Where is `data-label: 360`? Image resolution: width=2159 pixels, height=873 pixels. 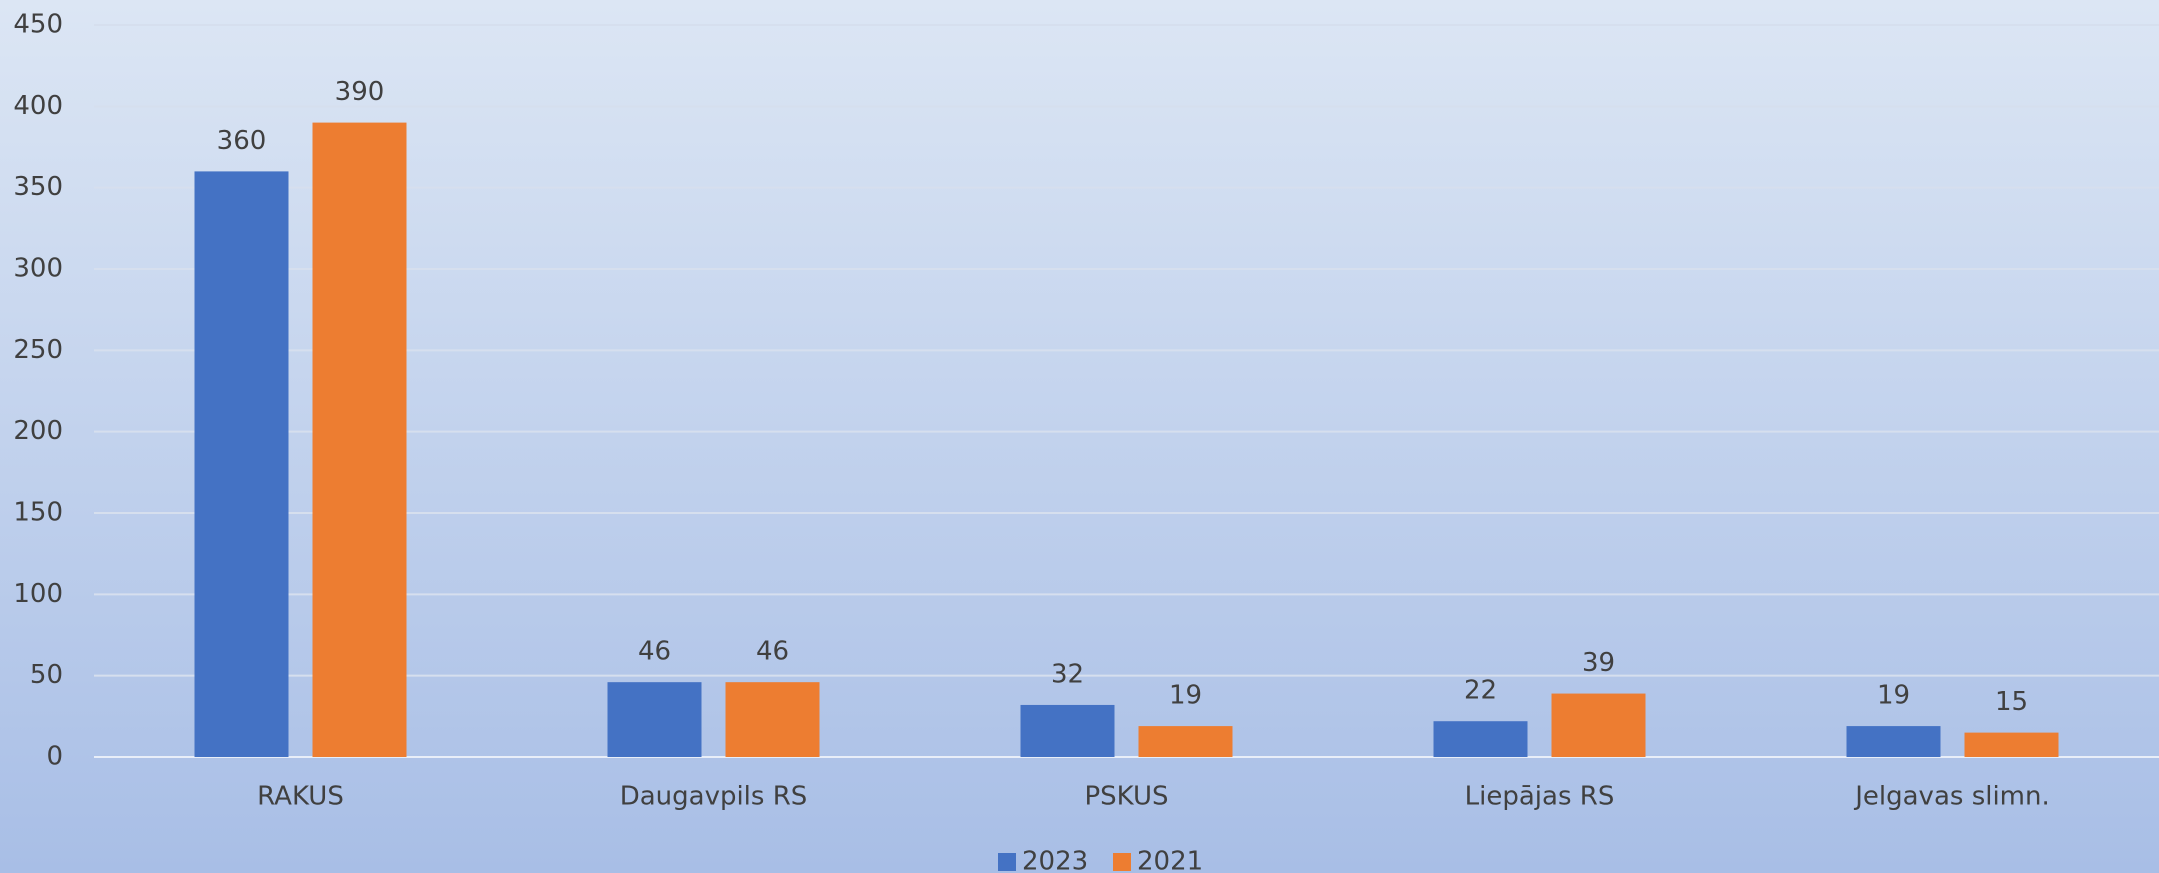
data-label: 360 is located at coordinates (242, 141).